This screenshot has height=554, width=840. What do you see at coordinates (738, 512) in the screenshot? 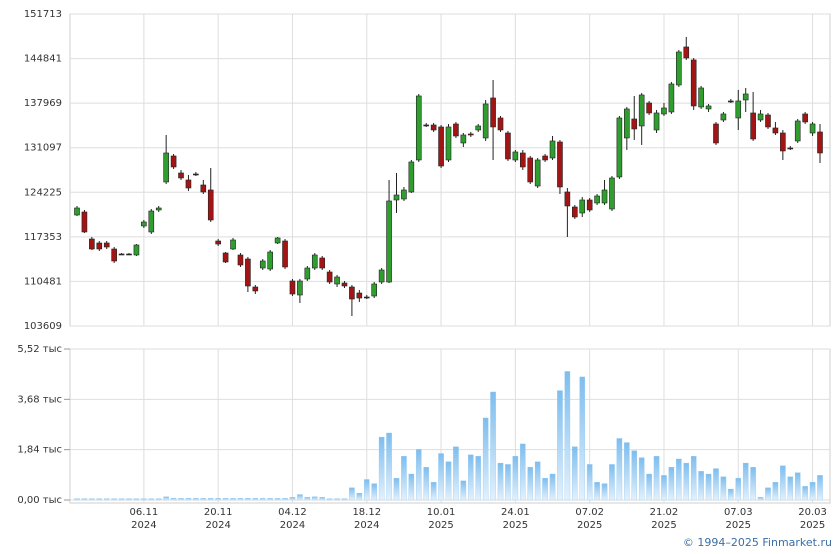
I see `x-tick-date: 07.03` at bounding box center [738, 512].